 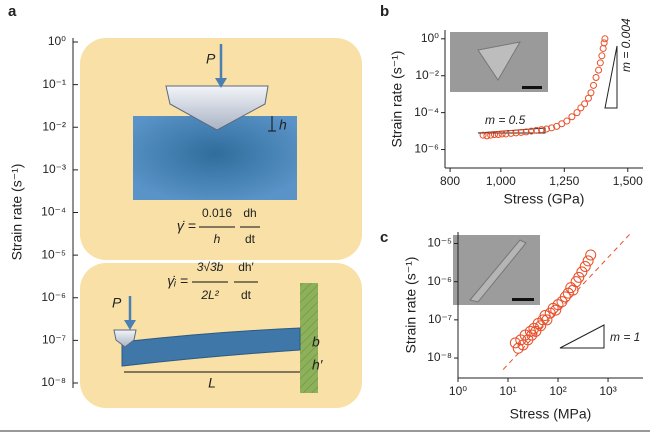 I want to click on equation-numerator: dh, so click(x=249, y=213).